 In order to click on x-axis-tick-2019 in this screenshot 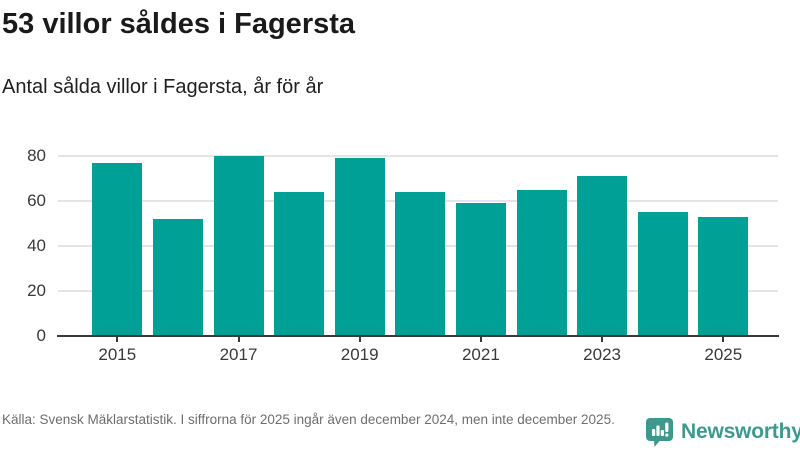, I will do `click(359, 339)`.